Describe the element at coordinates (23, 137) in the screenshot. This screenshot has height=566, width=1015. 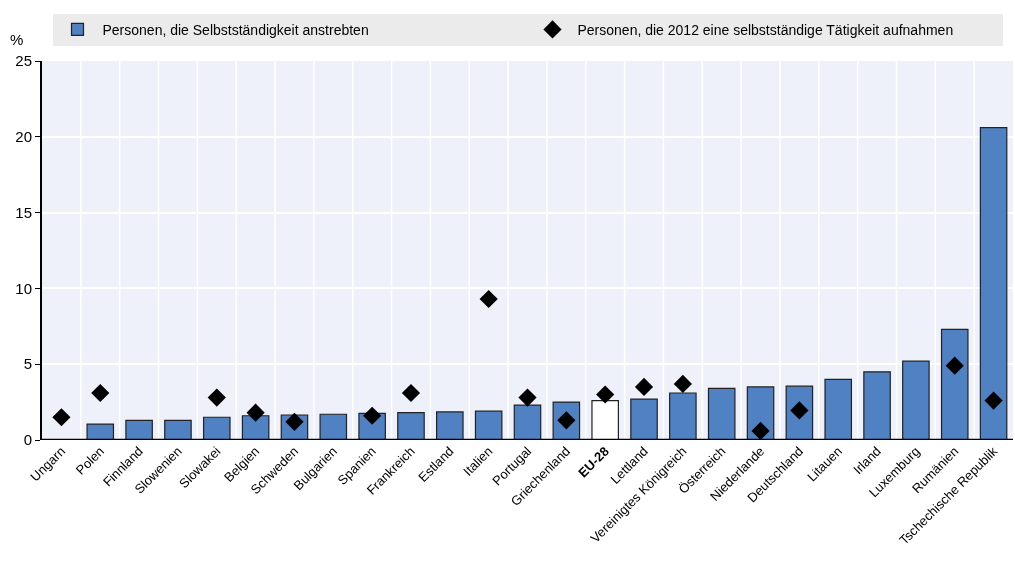
I see `y-tick-label: 20` at that location.